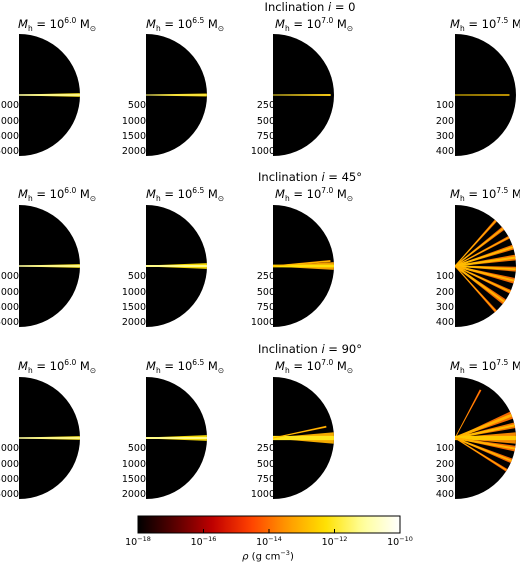  I want to click on colorbar-tick-label: 10−12, so click(334, 542).